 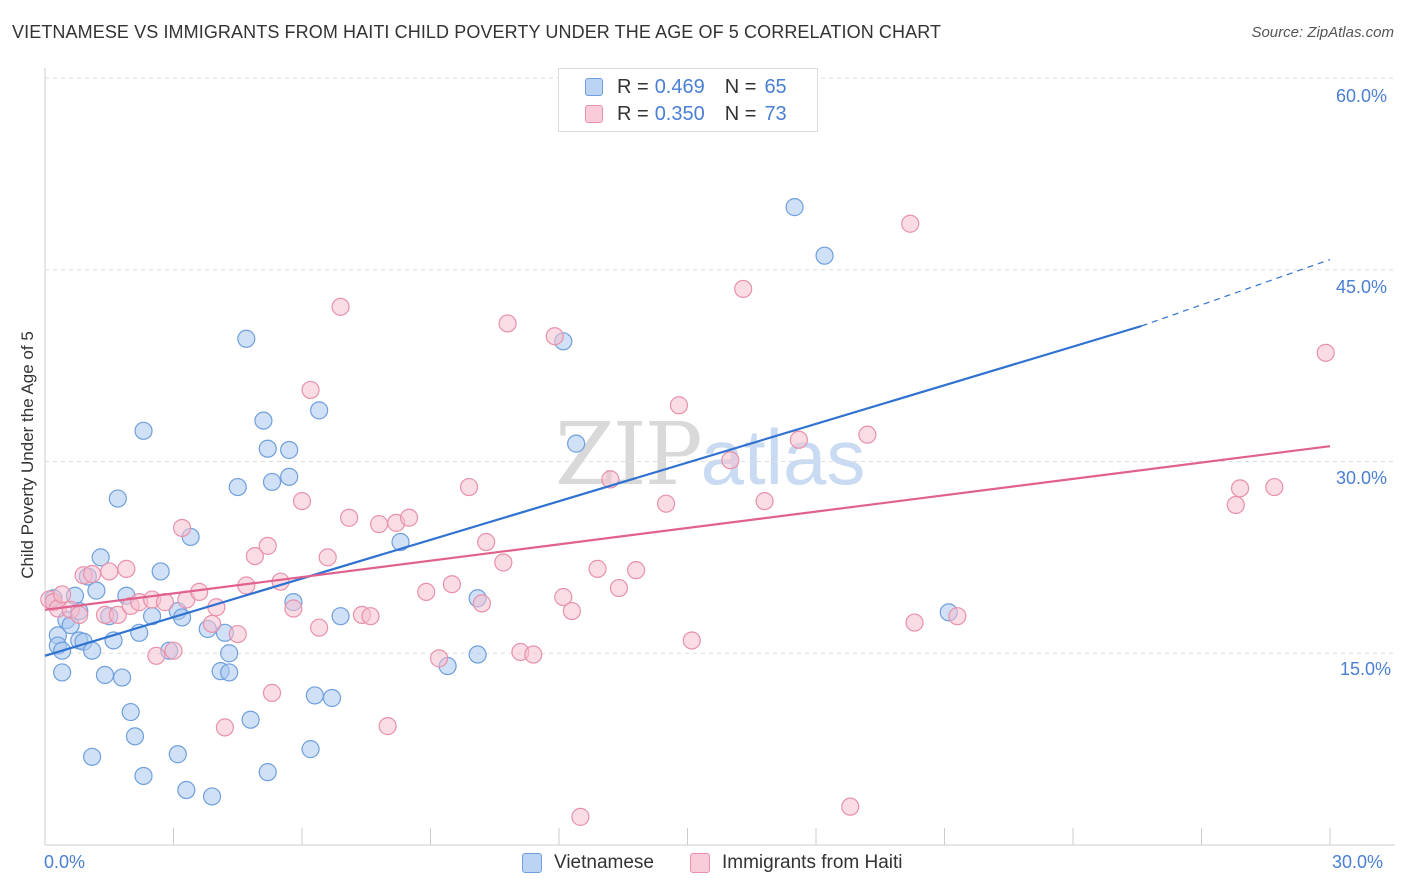 I want to click on x-tick-label-min: 0.0%, so click(x=65, y=862).